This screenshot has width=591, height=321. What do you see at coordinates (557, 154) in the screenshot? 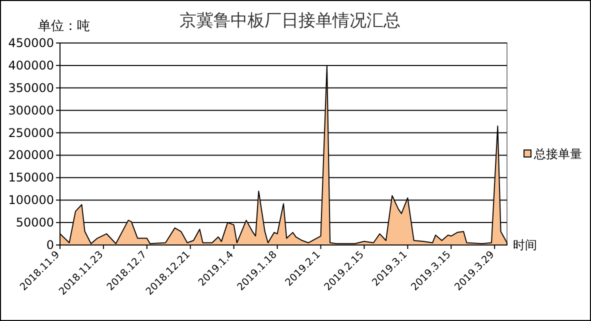
I see `legend-label: 总接单量` at bounding box center [557, 154].